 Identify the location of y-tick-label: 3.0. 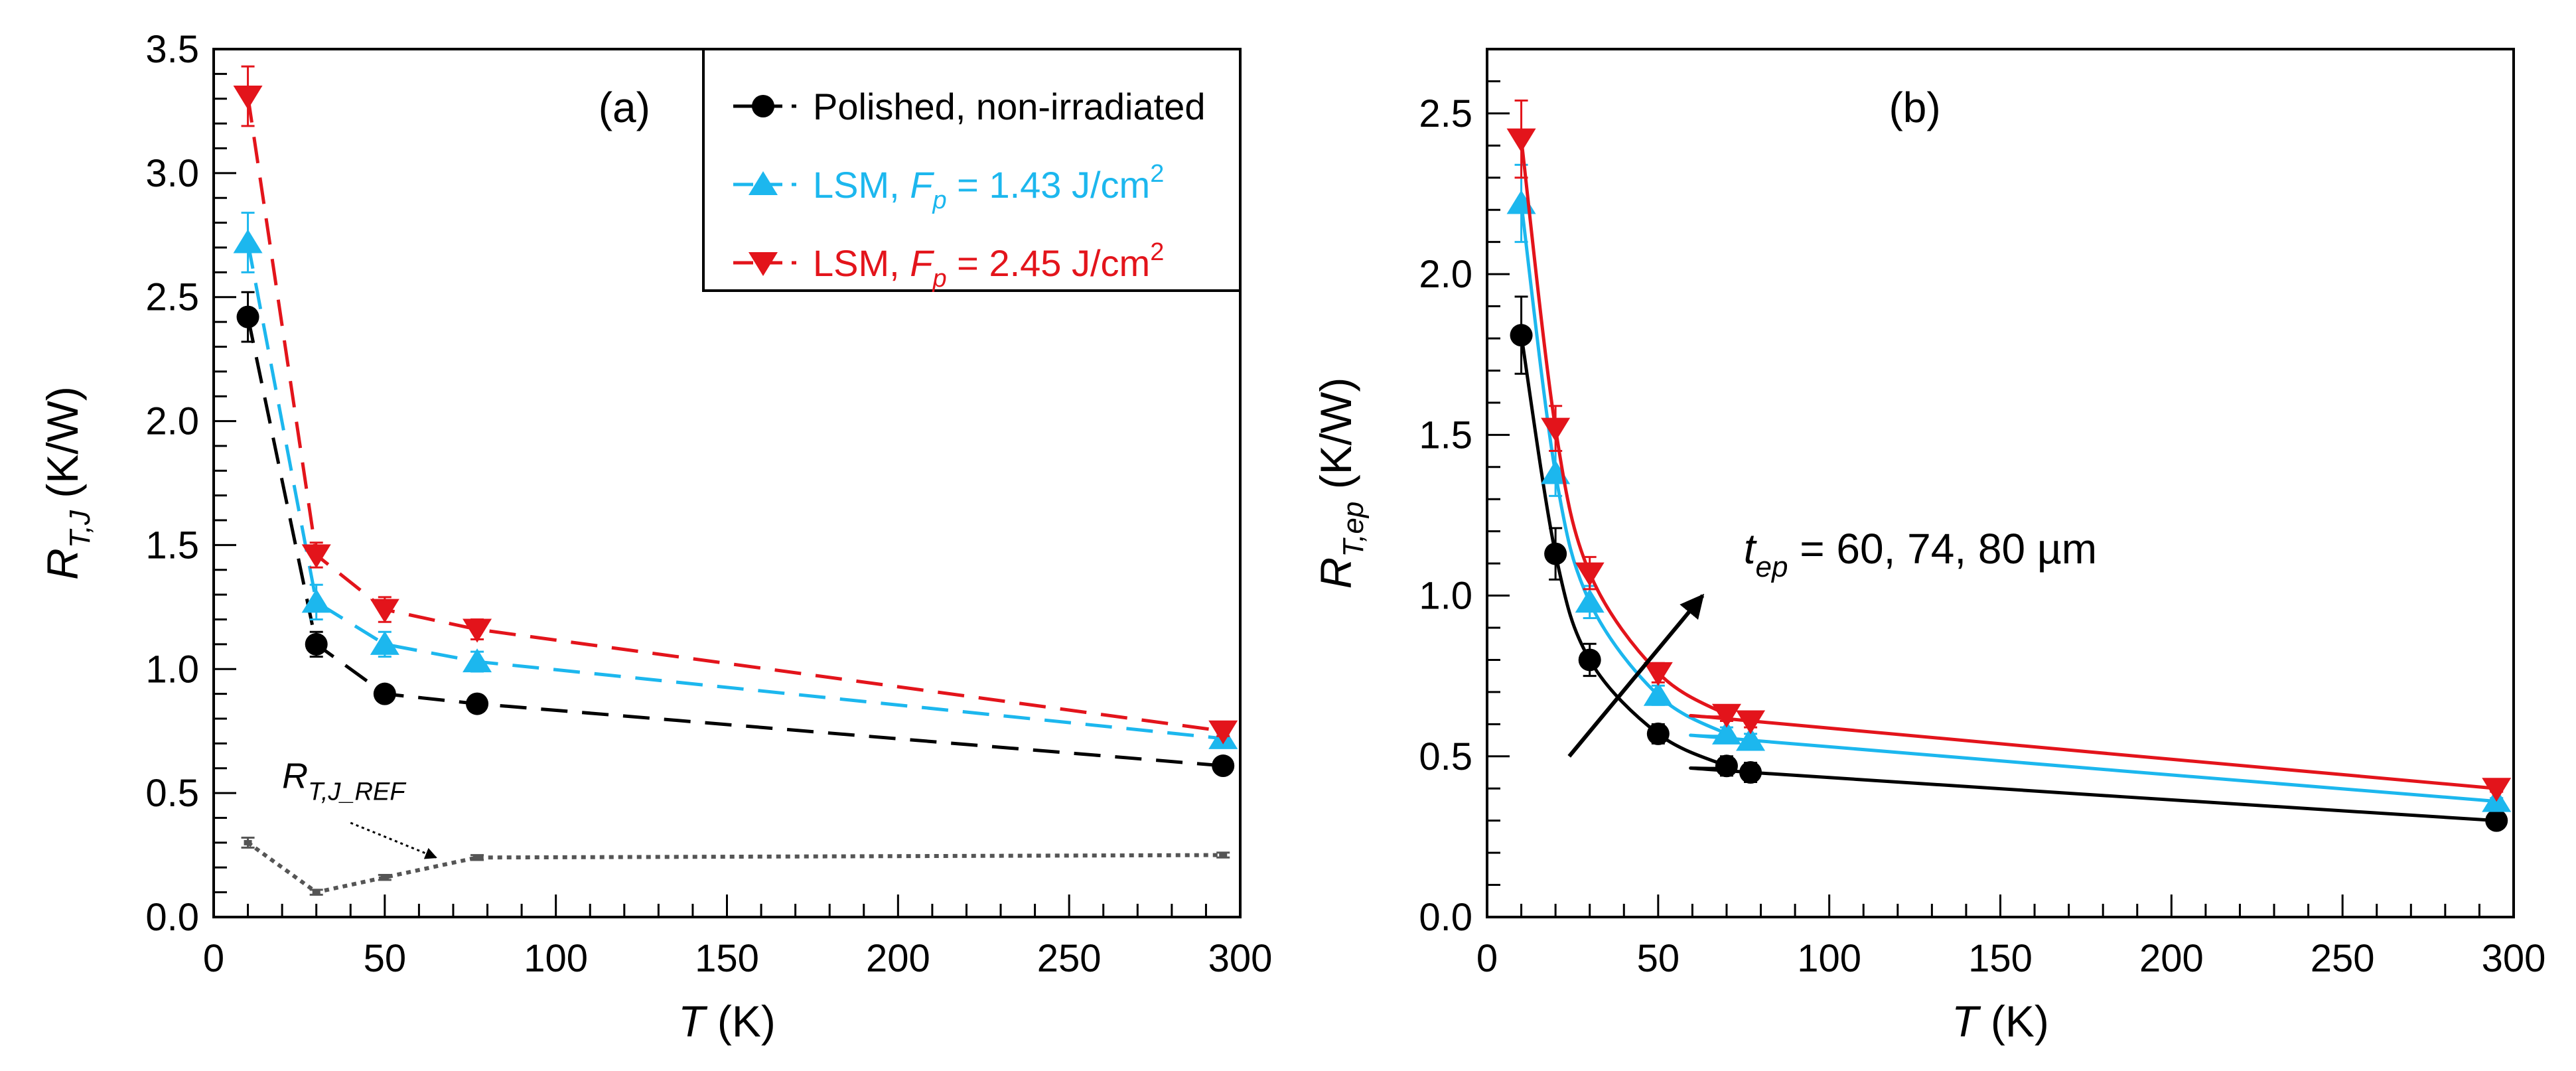
(172, 173).